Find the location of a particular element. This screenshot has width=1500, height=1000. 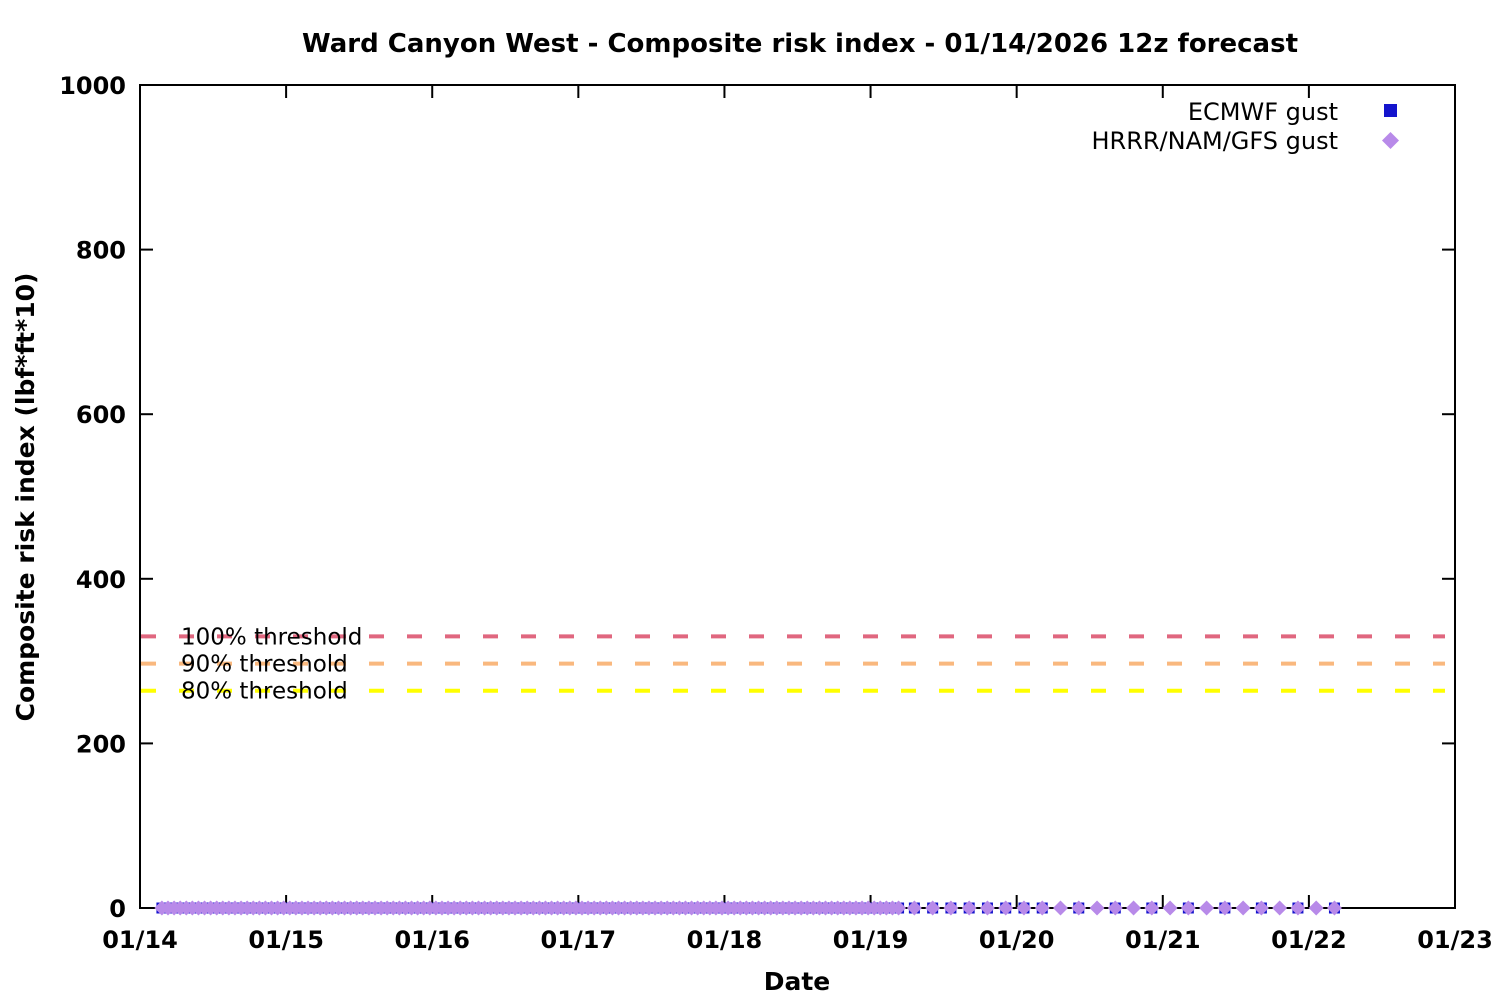

threshold-label: 100% threshold is located at coordinates (271, 637).